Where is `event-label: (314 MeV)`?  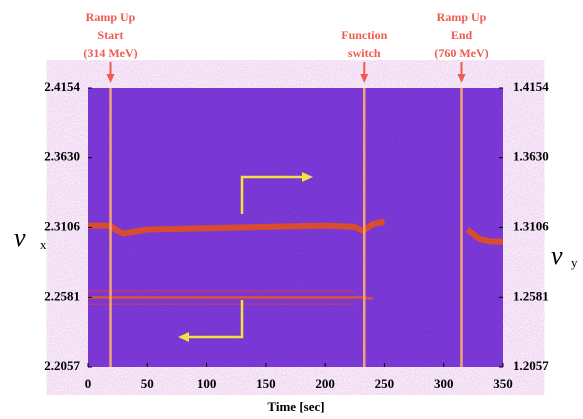
event-label: (314 MeV) is located at coordinates (110, 53).